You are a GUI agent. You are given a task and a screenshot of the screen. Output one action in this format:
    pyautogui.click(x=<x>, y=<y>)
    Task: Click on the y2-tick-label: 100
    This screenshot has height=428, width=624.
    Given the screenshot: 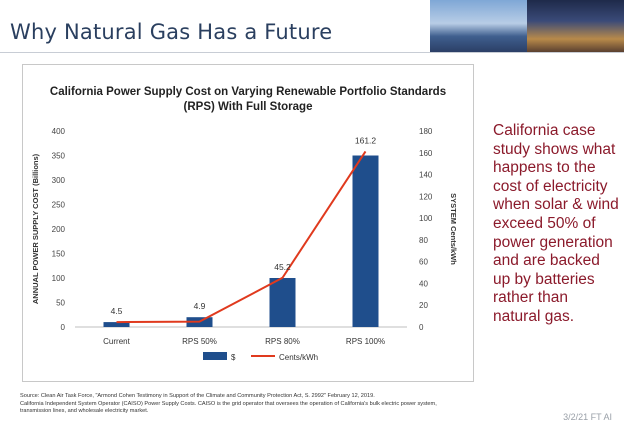 What is the action you would take?
    pyautogui.click(x=426, y=218)
    